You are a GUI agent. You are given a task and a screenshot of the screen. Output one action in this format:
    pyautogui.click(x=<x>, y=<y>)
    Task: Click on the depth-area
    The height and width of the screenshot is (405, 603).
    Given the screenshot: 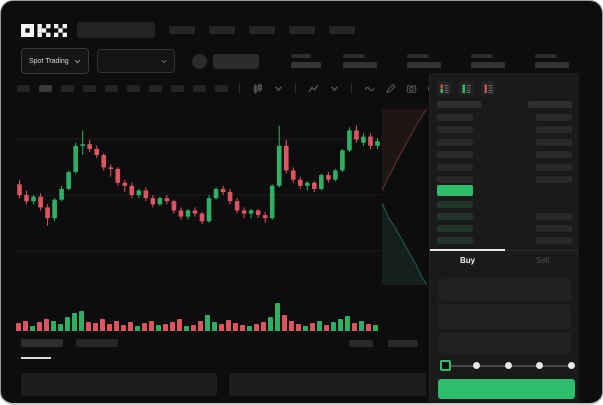 What is the action you would take?
    pyautogui.click(x=404, y=244)
    